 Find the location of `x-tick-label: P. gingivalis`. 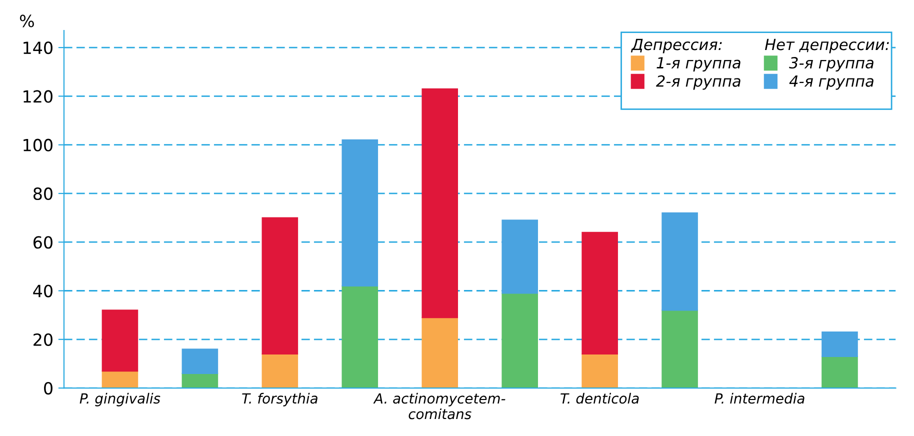

x-tick-label: P. gingivalis is located at coordinates (120, 399).